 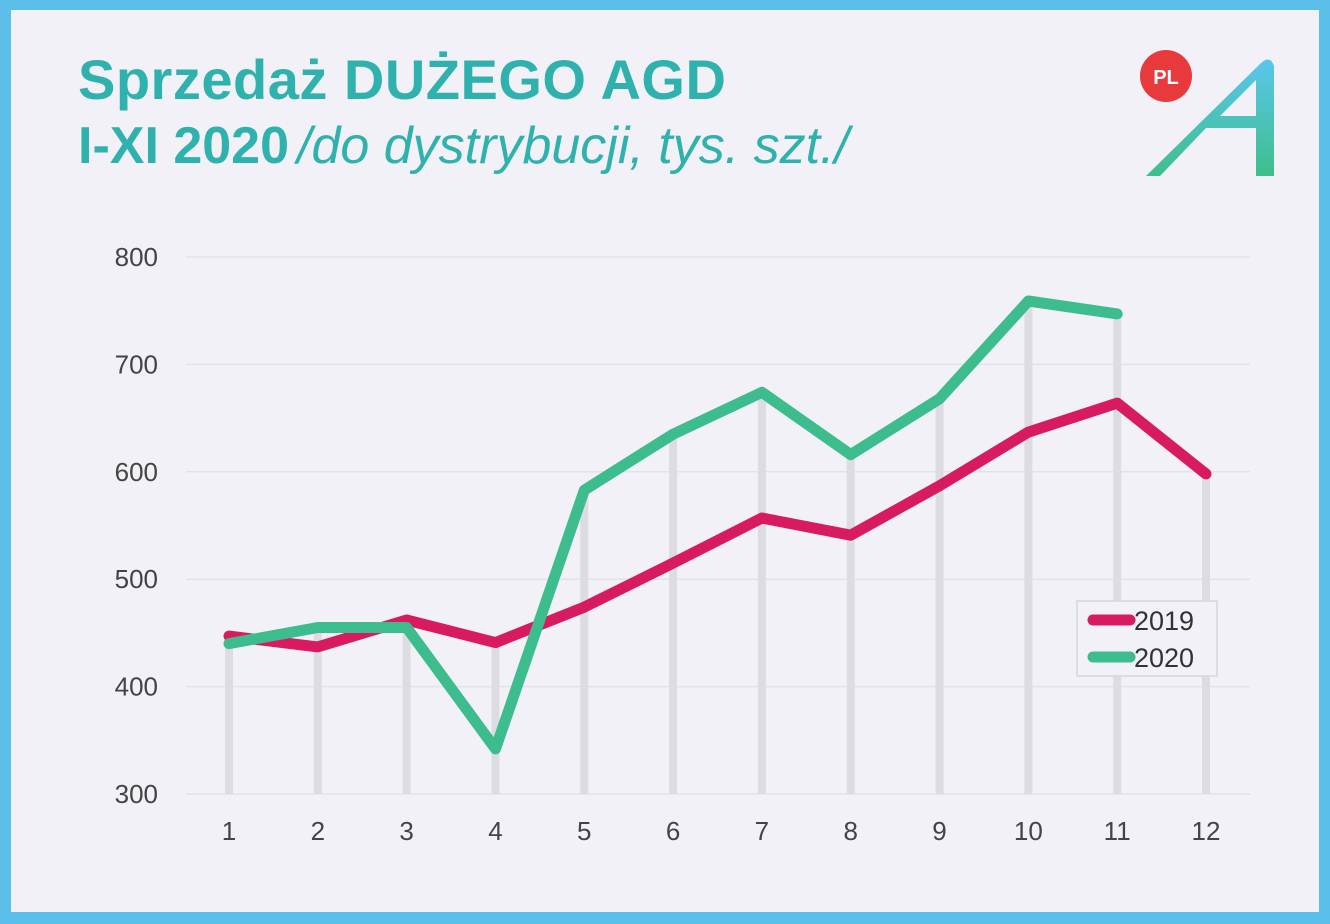 I want to click on badge-label: PL, so click(x=1166, y=78).